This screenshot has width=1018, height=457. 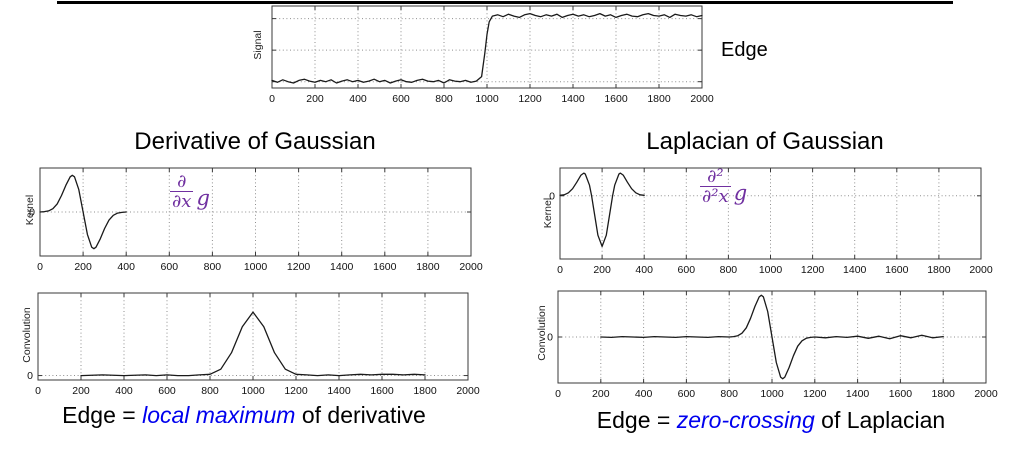 I want to click on log-formula-fraction: ∂² ∂²x, so click(x=715, y=187).